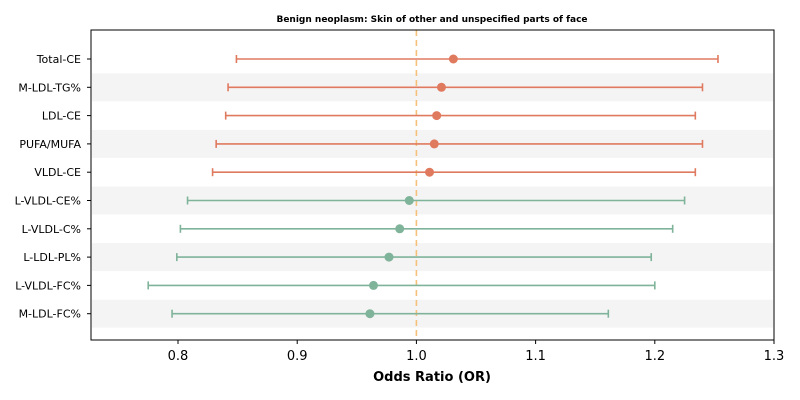 The width and height of the screenshot is (800, 400). Describe the element at coordinates (58, 59) in the screenshot. I see `y-tick-label: Total-CE` at that location.